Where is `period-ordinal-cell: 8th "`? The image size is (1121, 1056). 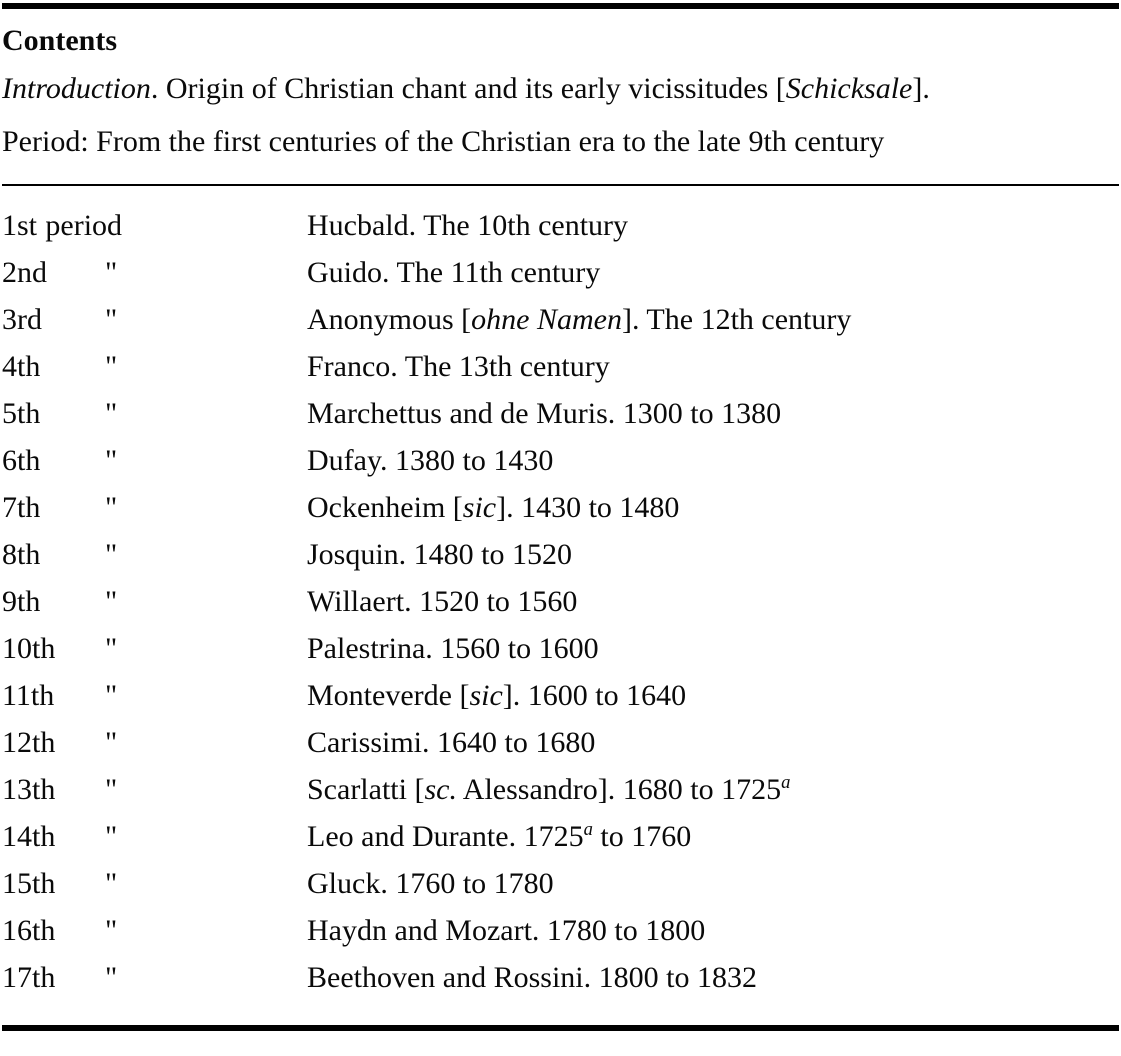
period-ordinal-cell: 8th " is located at coordinates (154, 554).